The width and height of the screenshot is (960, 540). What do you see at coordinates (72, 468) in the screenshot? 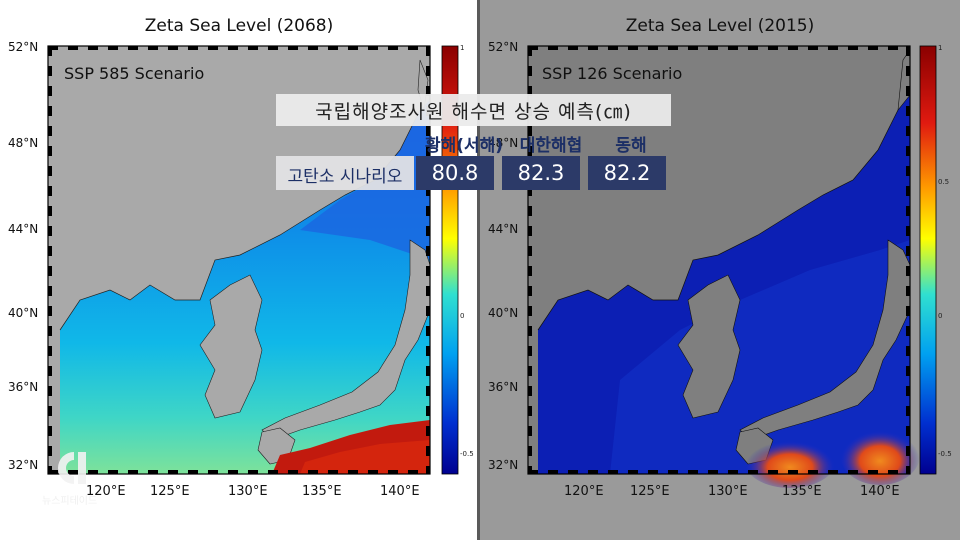
I see `broadcaster-logo-icon` at bounding box center [72, 468].